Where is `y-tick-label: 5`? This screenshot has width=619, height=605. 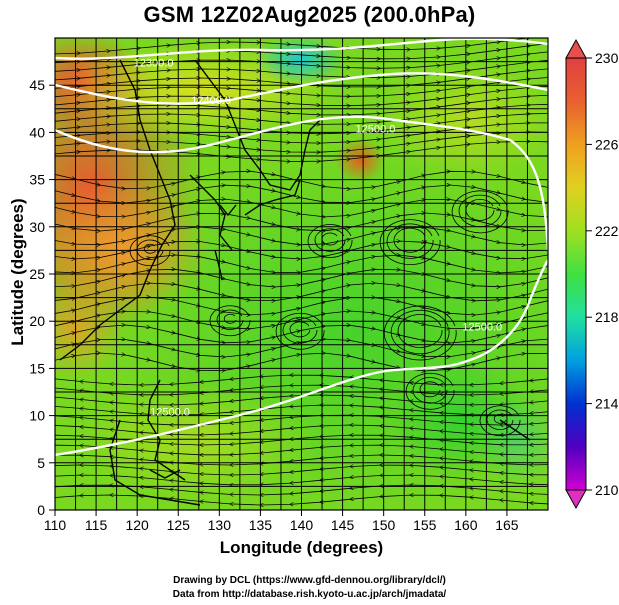
y-tick-label: 5 is located at coordinates (41, 463).